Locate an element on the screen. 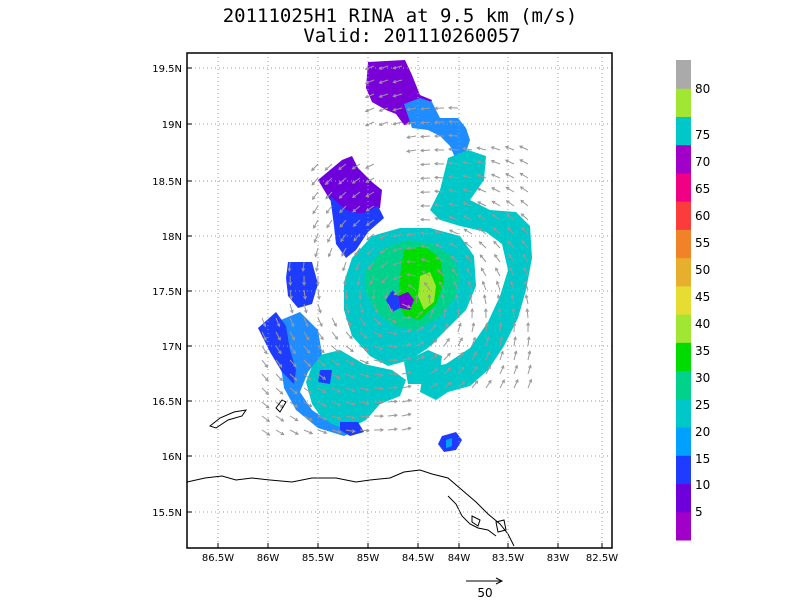 The image size is (800, 600). lon-label: 82.5W is located at coordinates (602, 558).